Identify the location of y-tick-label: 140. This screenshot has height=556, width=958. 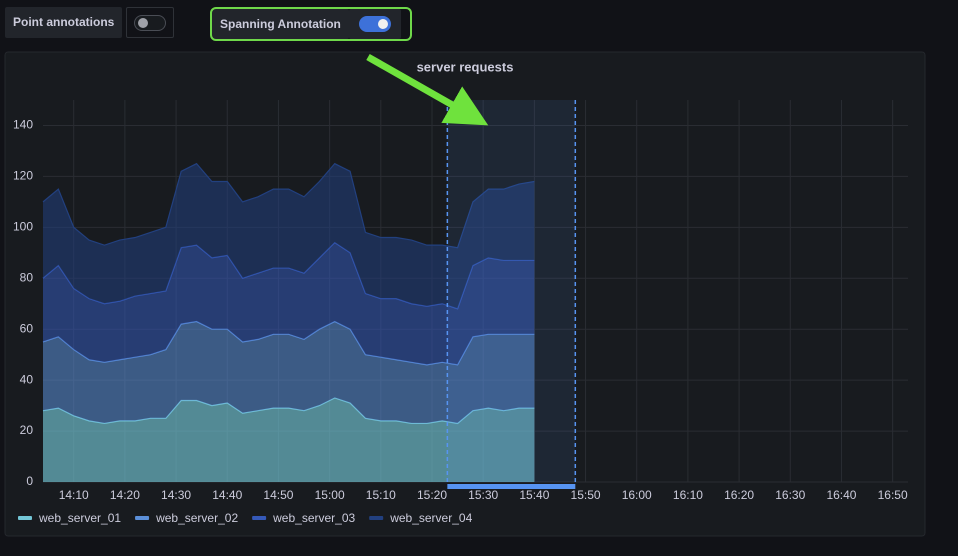
(23, 125).